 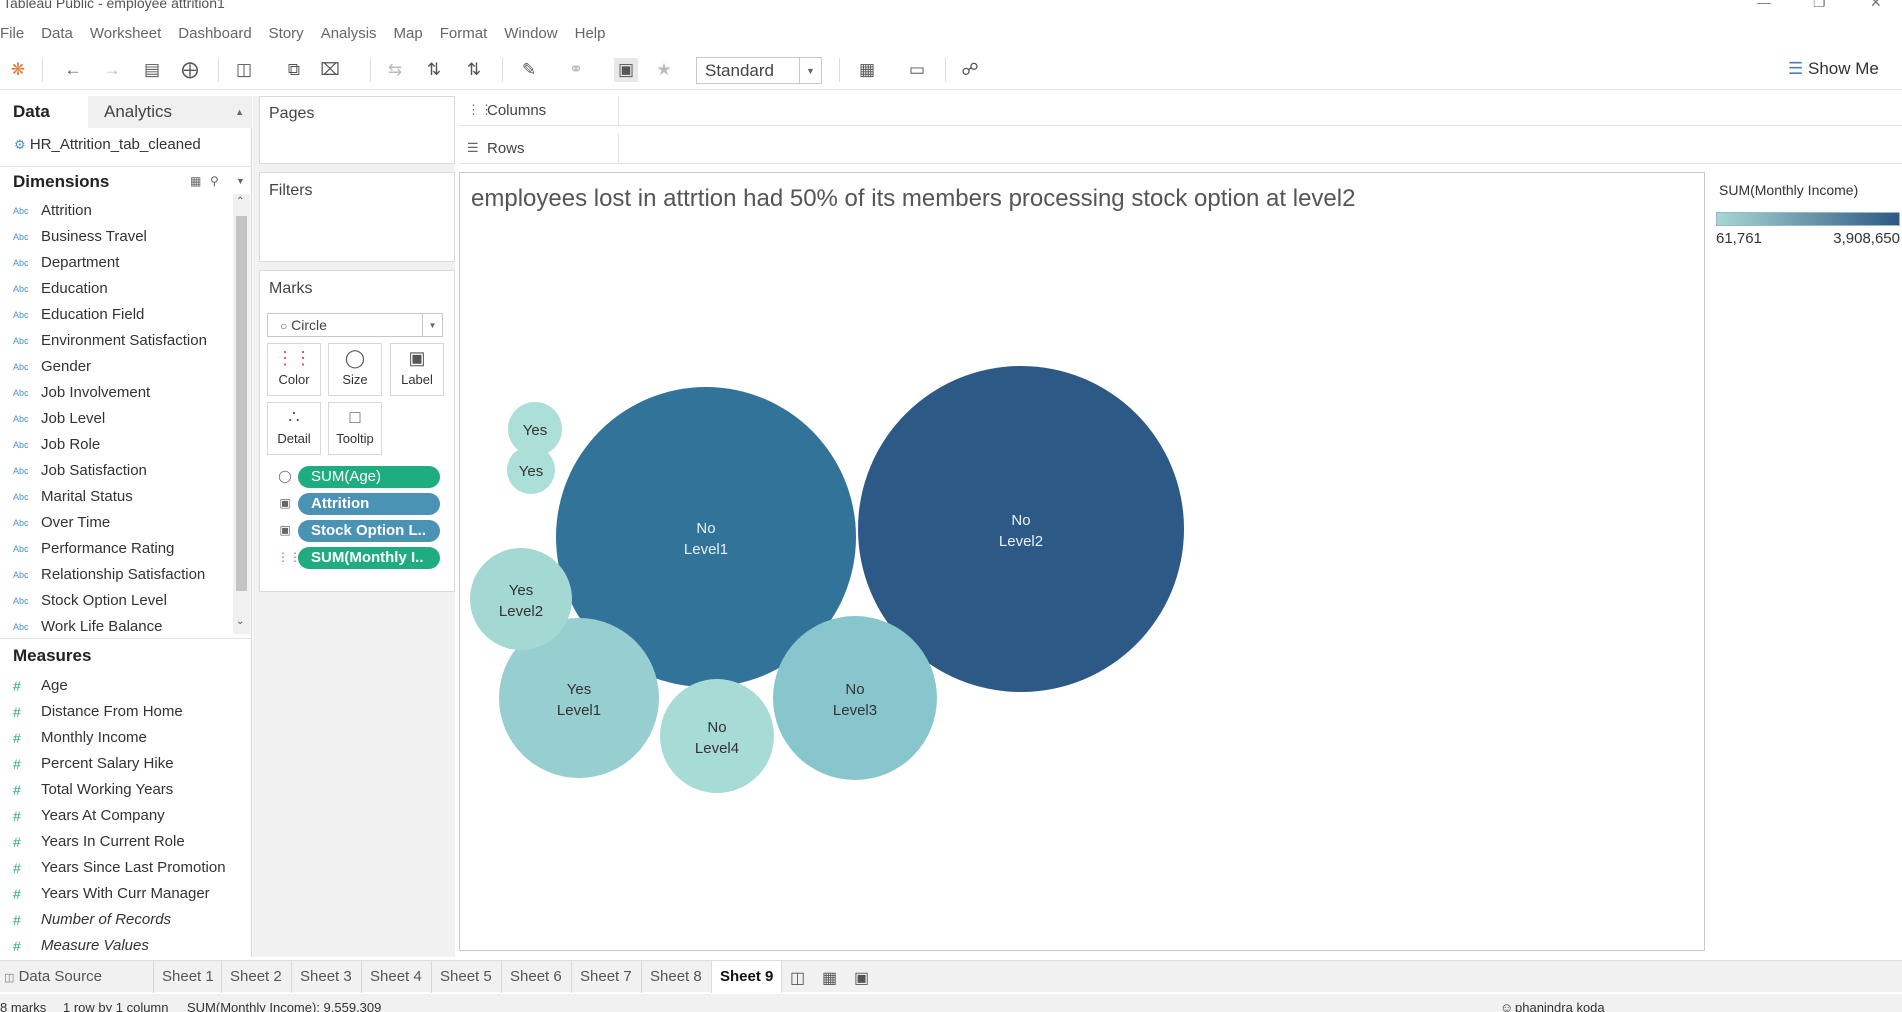 What do you see at coordinates (125, 33) in the screenshot?
I see `menu-worksheet: Worksheet` at bounding box center [125, 33].